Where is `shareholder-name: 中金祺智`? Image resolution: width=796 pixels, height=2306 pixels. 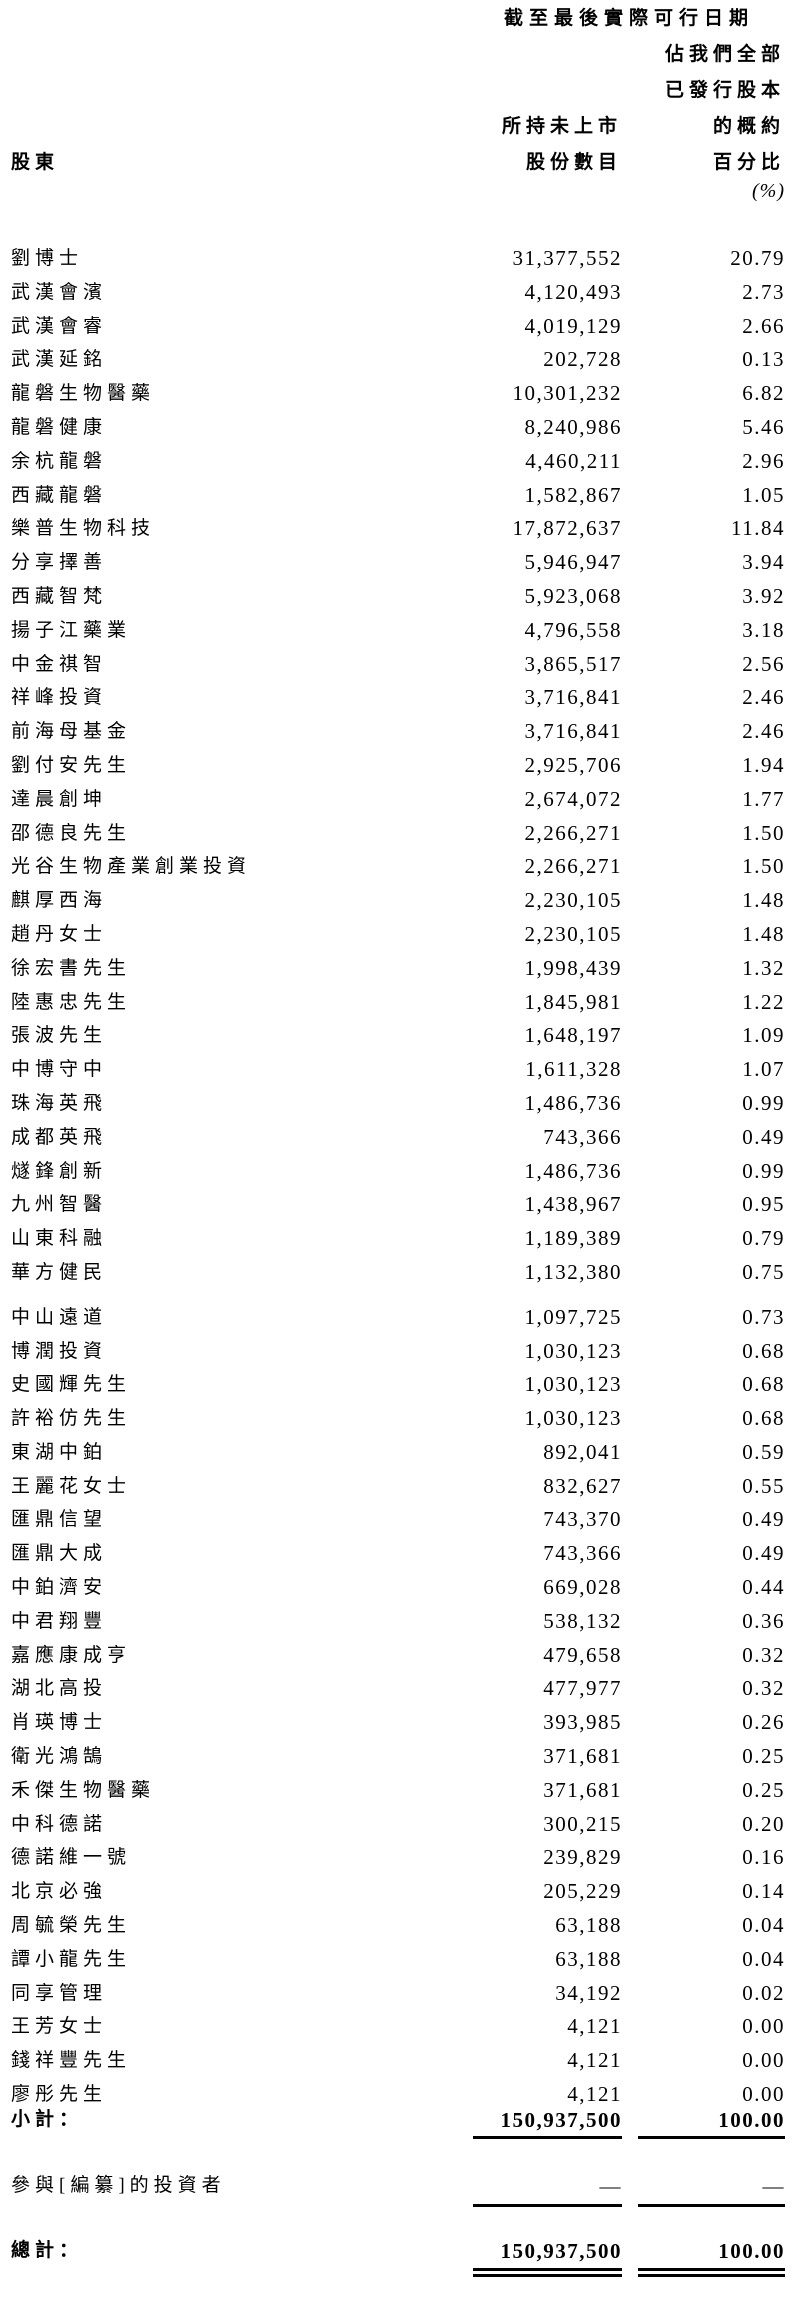 shareholder-name: 中金祺智 is located at coordinates (59, 664).